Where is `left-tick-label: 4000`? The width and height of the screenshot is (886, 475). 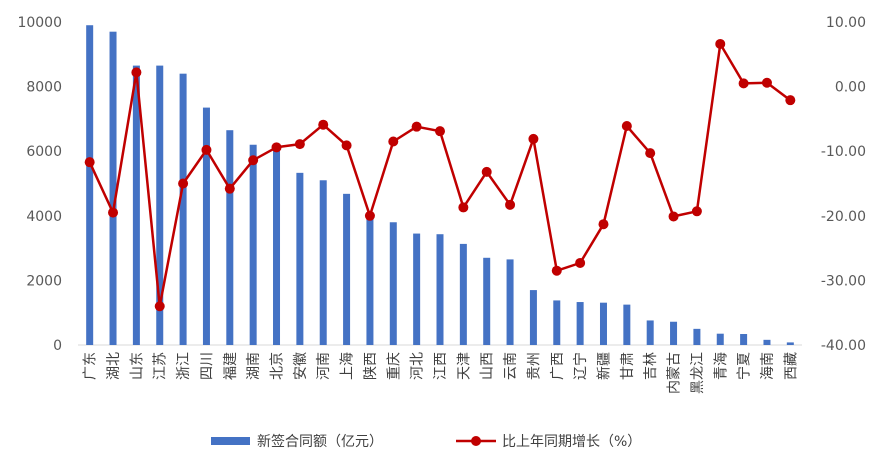
left-tick-label: 4000 is located at coordinates (44, 217).